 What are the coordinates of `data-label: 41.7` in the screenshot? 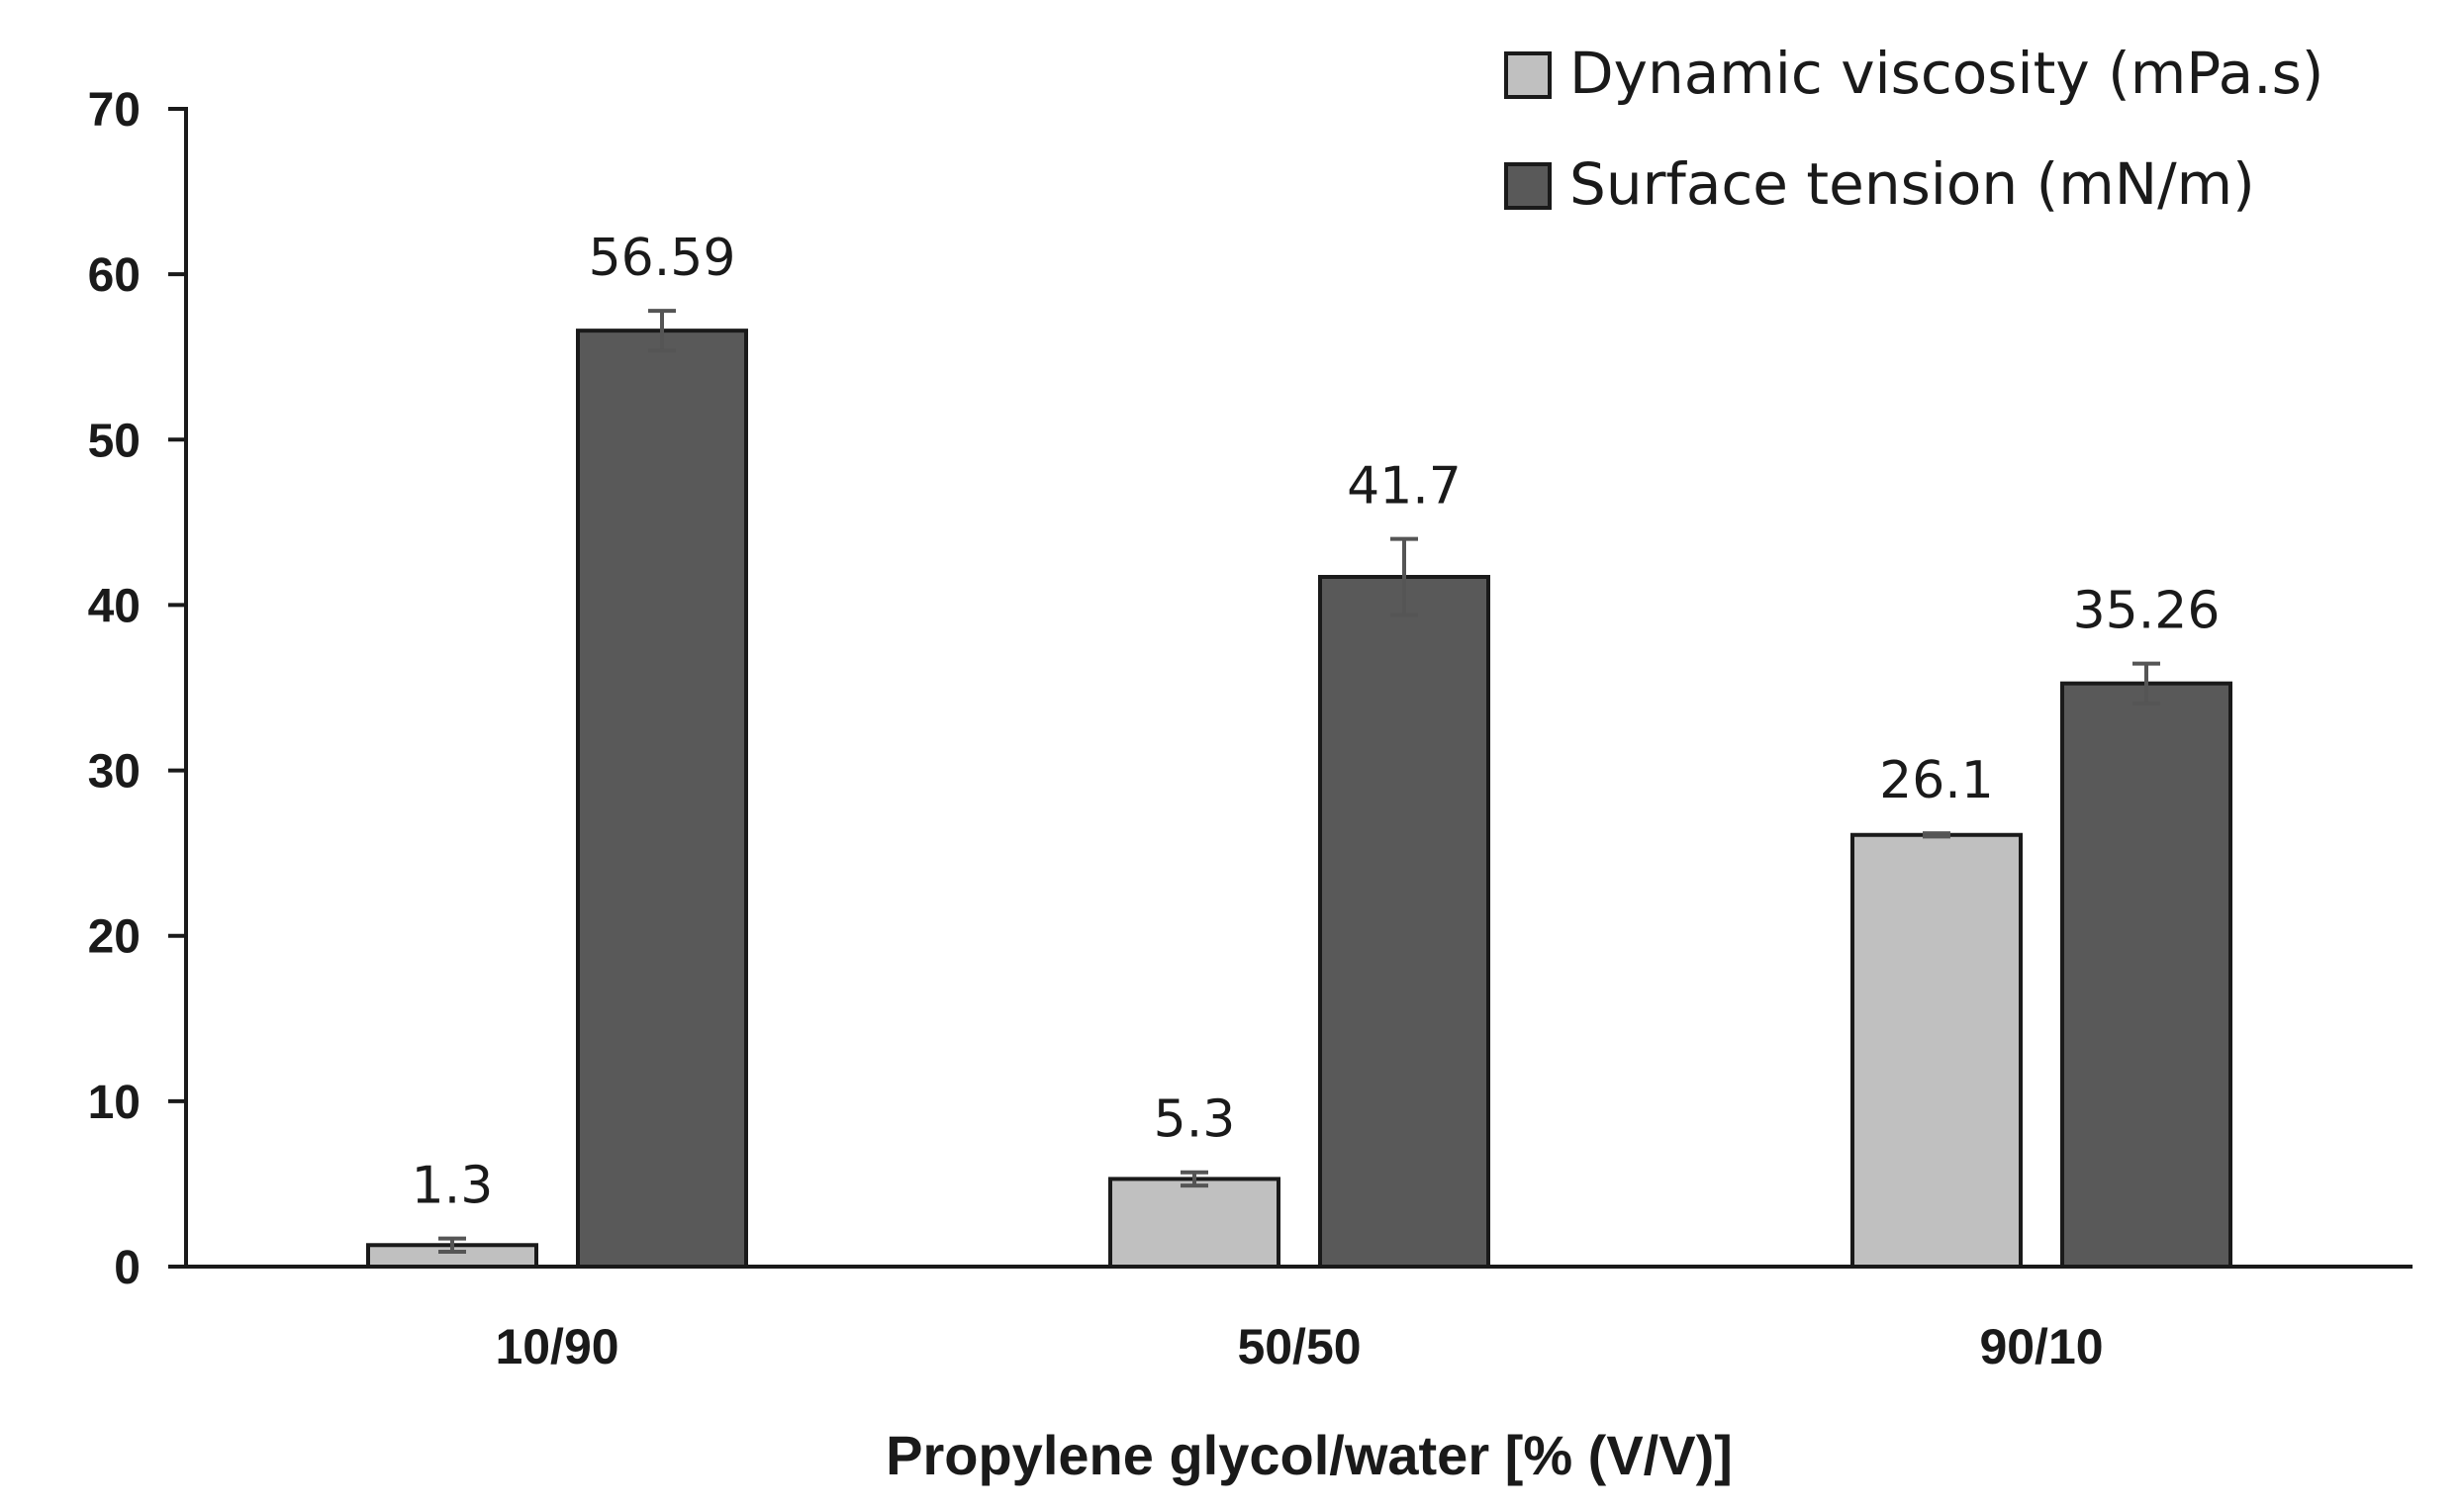 It's located at (1404, 487).